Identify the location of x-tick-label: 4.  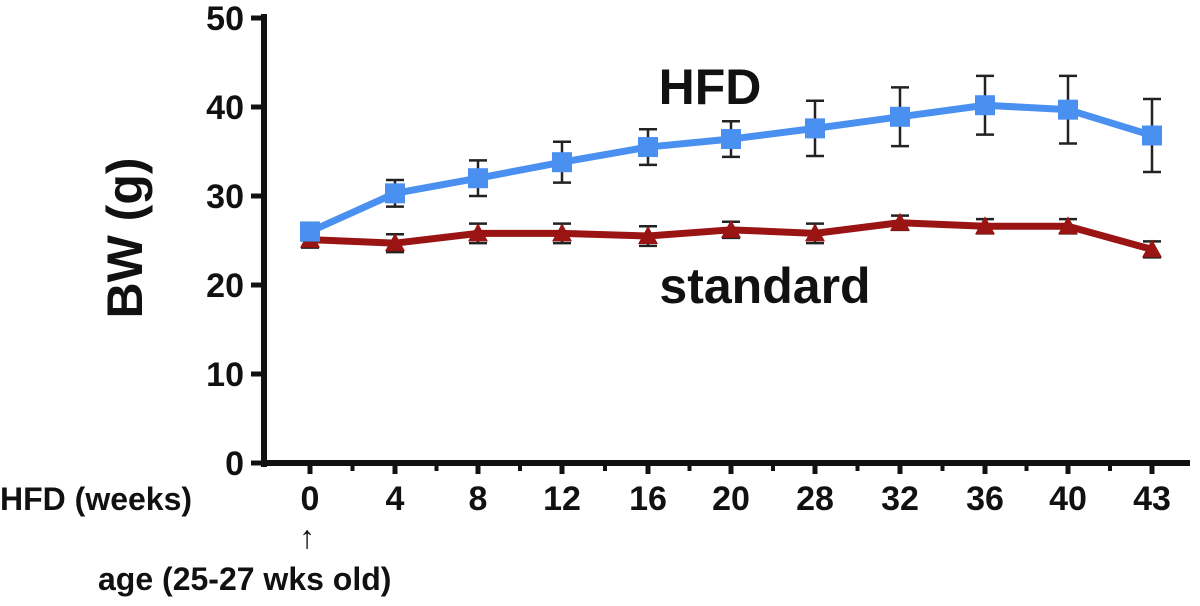
(395, 499).